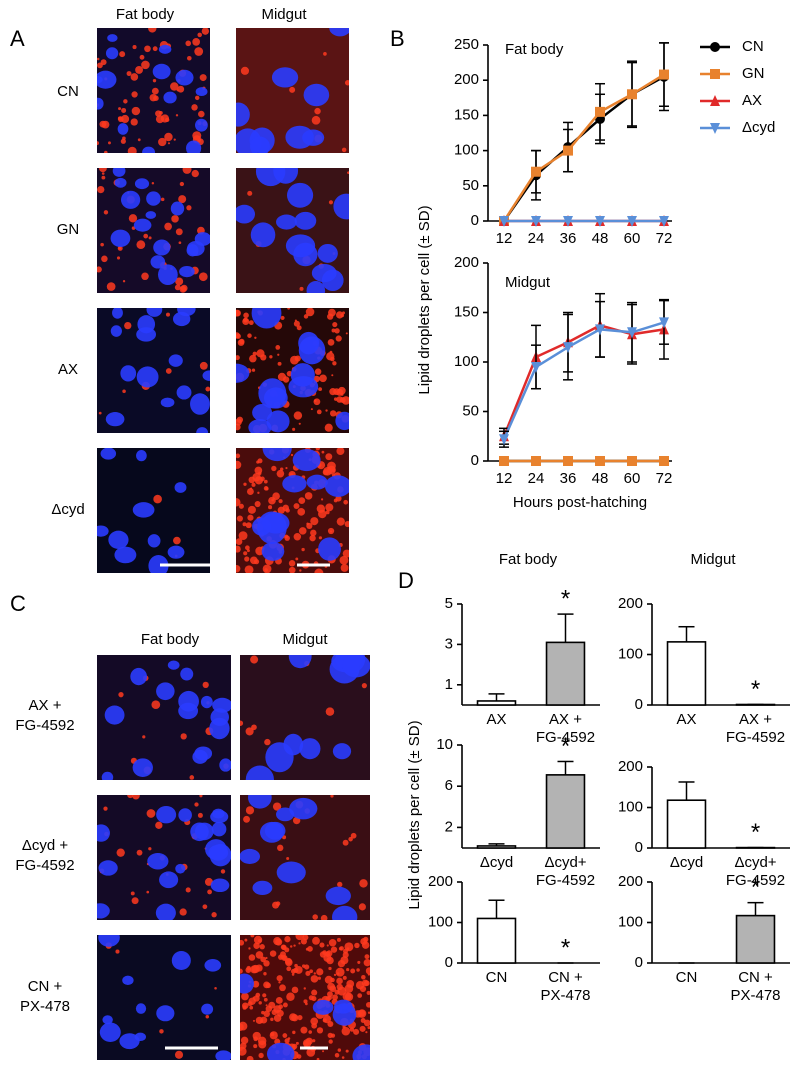 This screenshot has height=1074, width=797. Describe the element at coordinates (406, 580) in the screenshot. I see `panel-label: D` at that location.